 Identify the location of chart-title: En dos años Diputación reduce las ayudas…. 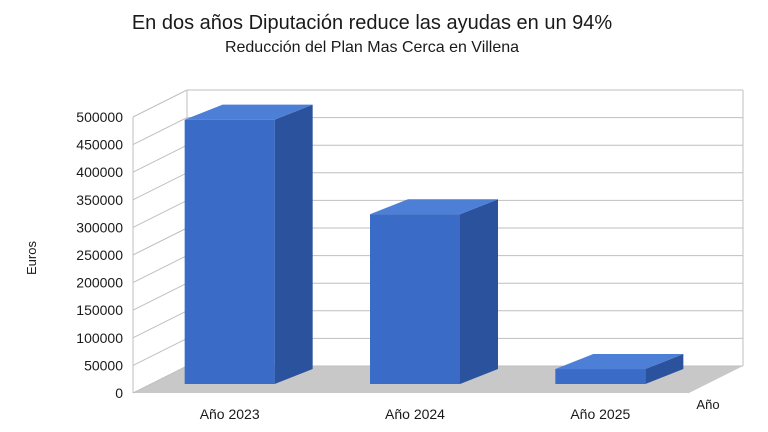
(372, 23).